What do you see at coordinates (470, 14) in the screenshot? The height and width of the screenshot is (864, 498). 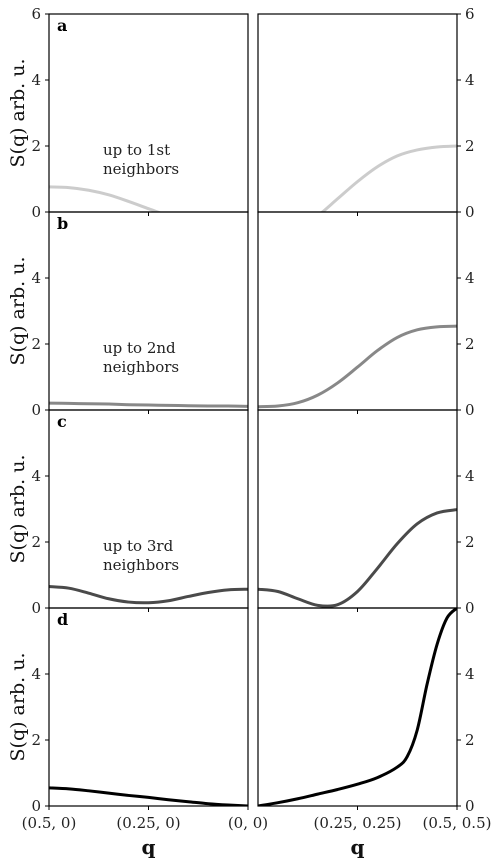 I see `right-ytick-label: 6` at bounding box center [470, 14].